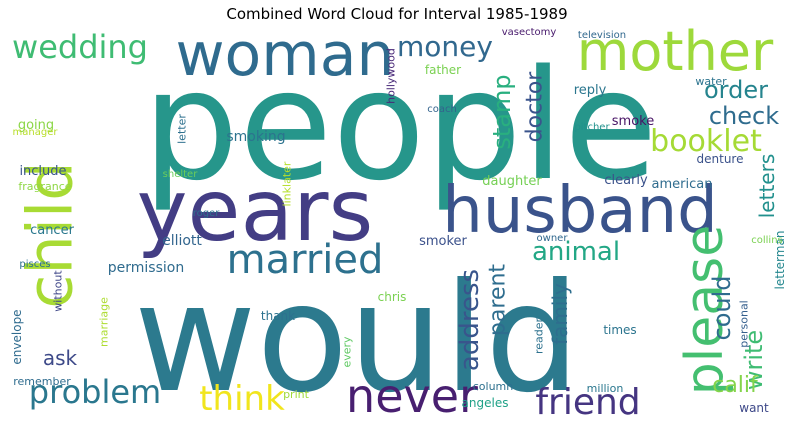  I want to click on word-television: television, so click(602, 35).